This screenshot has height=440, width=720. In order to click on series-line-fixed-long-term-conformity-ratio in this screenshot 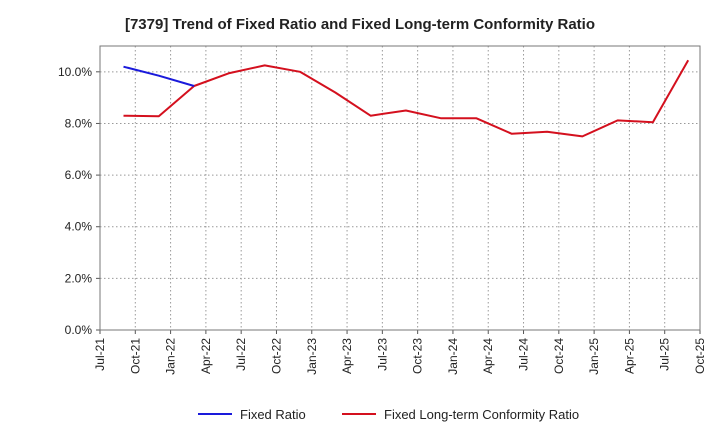, I will do `click(406, 98)`.